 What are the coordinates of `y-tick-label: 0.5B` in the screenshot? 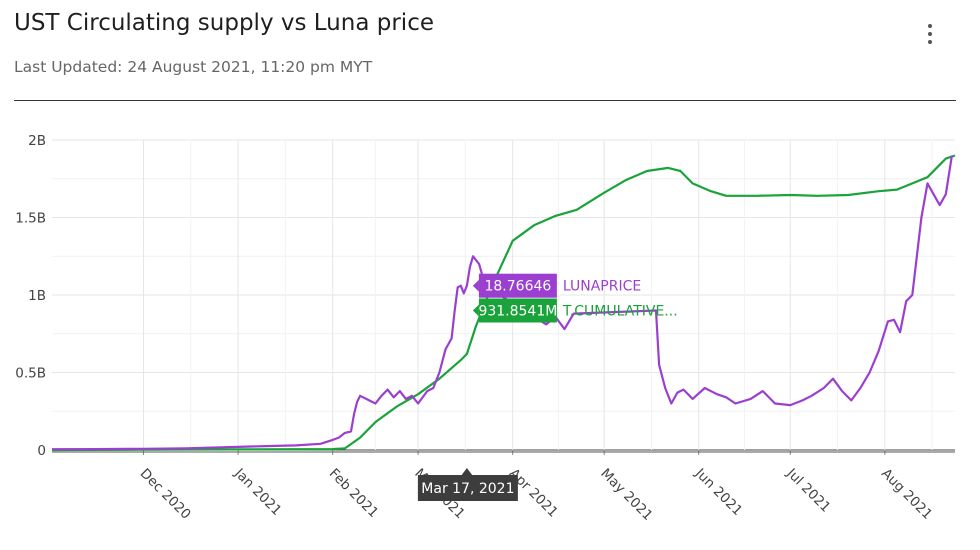 It's located at (30, 374).